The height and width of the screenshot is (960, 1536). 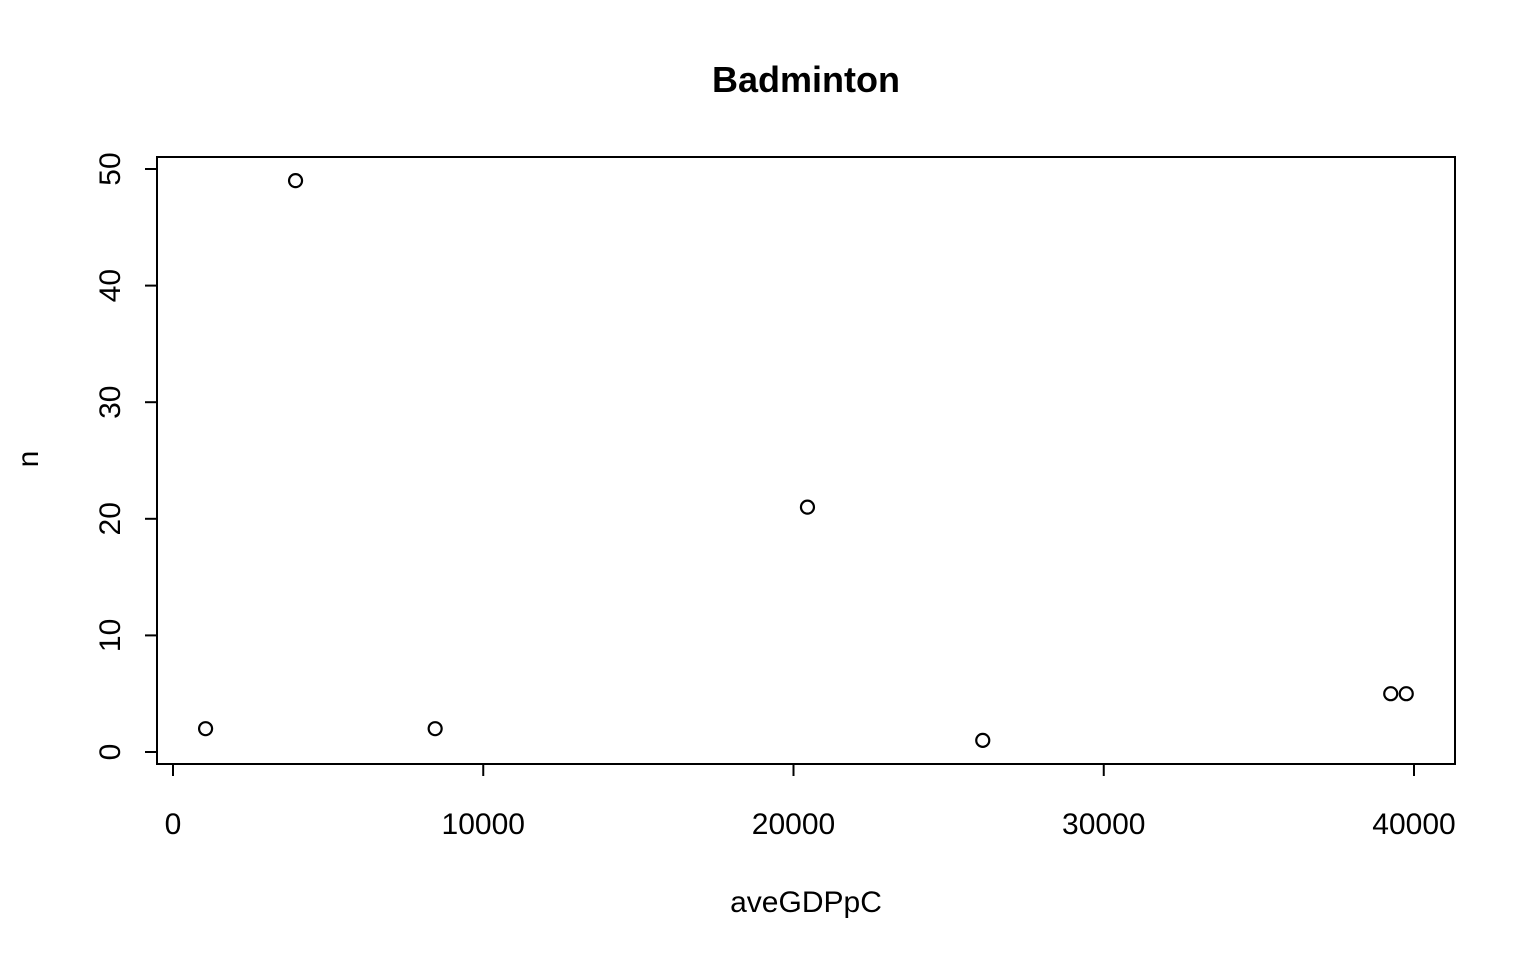 What do you see at coordinates (793, 824) in the screenshot?
I see `x-tick-label: 20000` at bounding box center [793, 824].